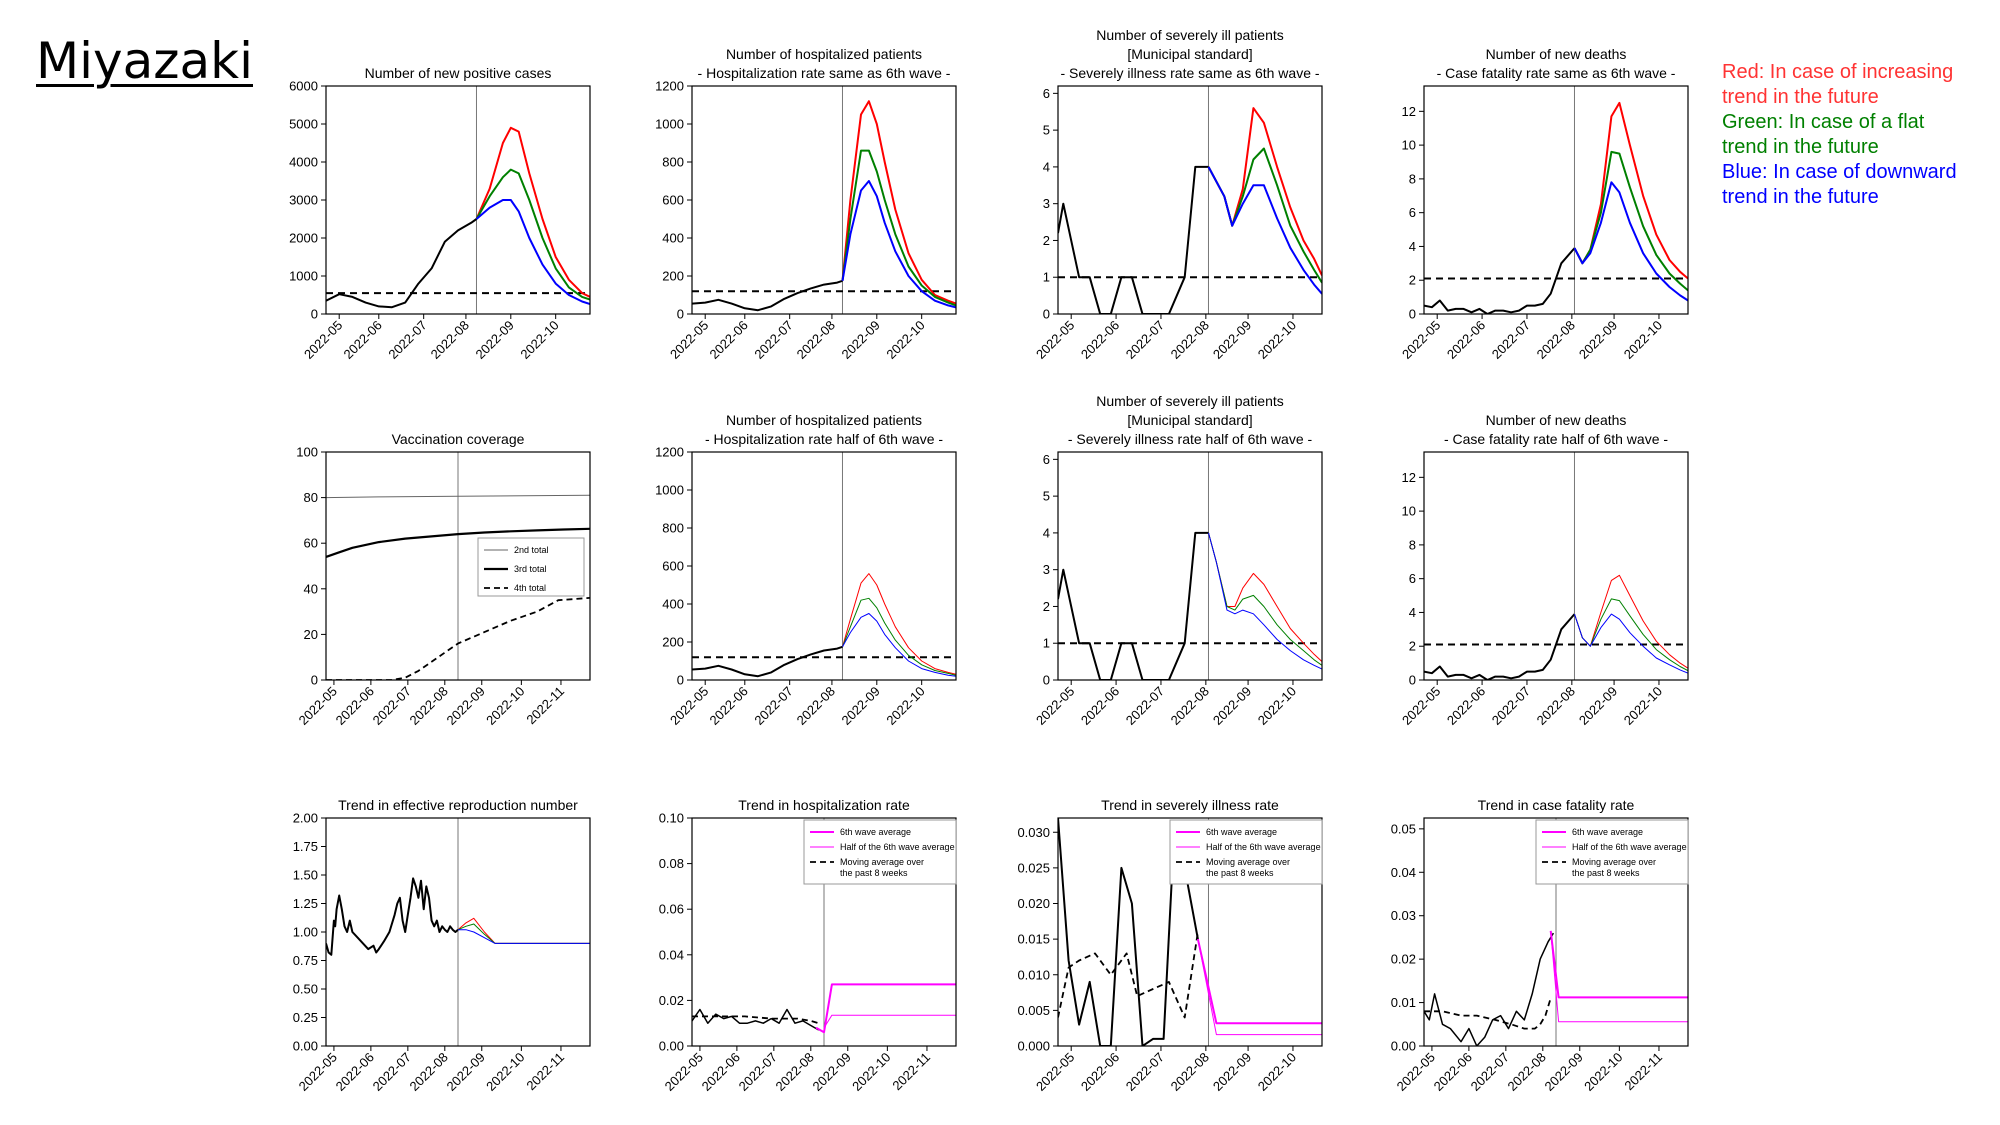 The image size is (2000, 1125). I want to click on chart-title: Trend in hospitalization rate, so click(824, 805).